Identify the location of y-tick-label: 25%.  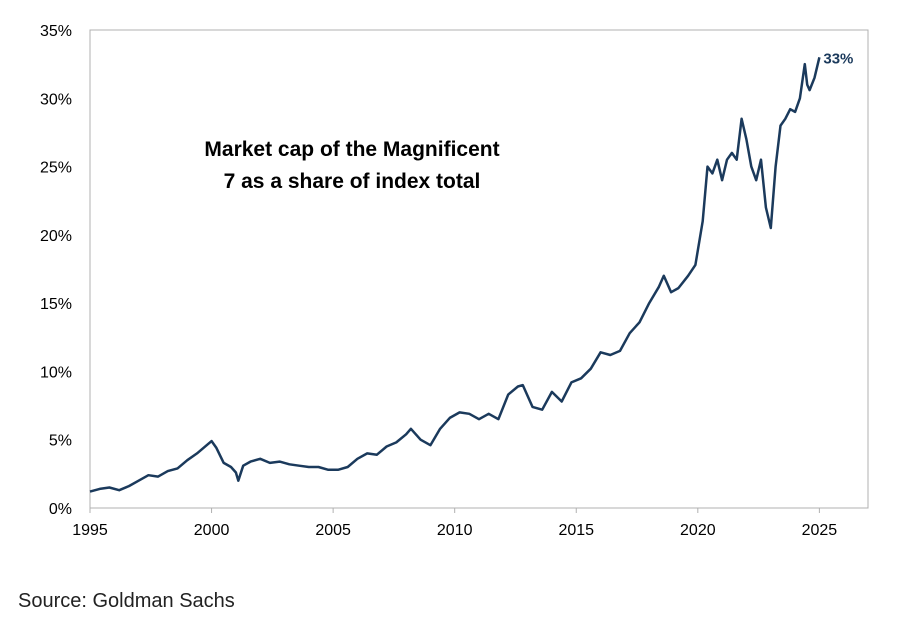
(56, 168).